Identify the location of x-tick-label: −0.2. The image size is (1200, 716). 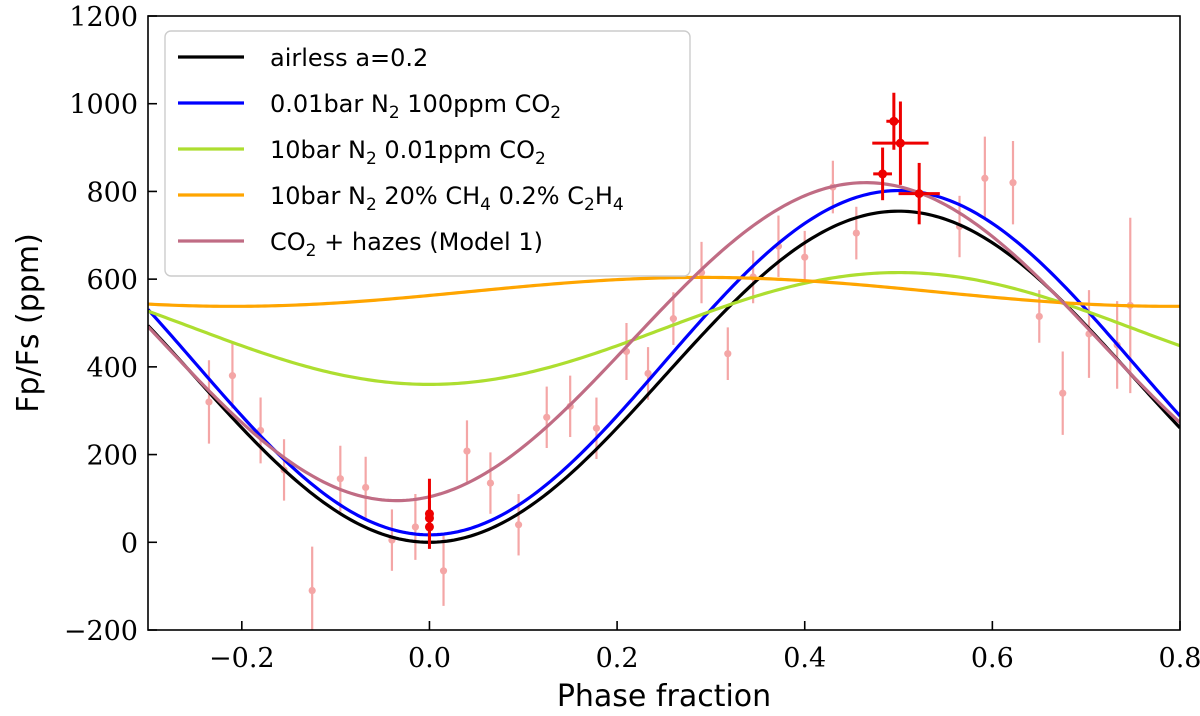
(242, 658).